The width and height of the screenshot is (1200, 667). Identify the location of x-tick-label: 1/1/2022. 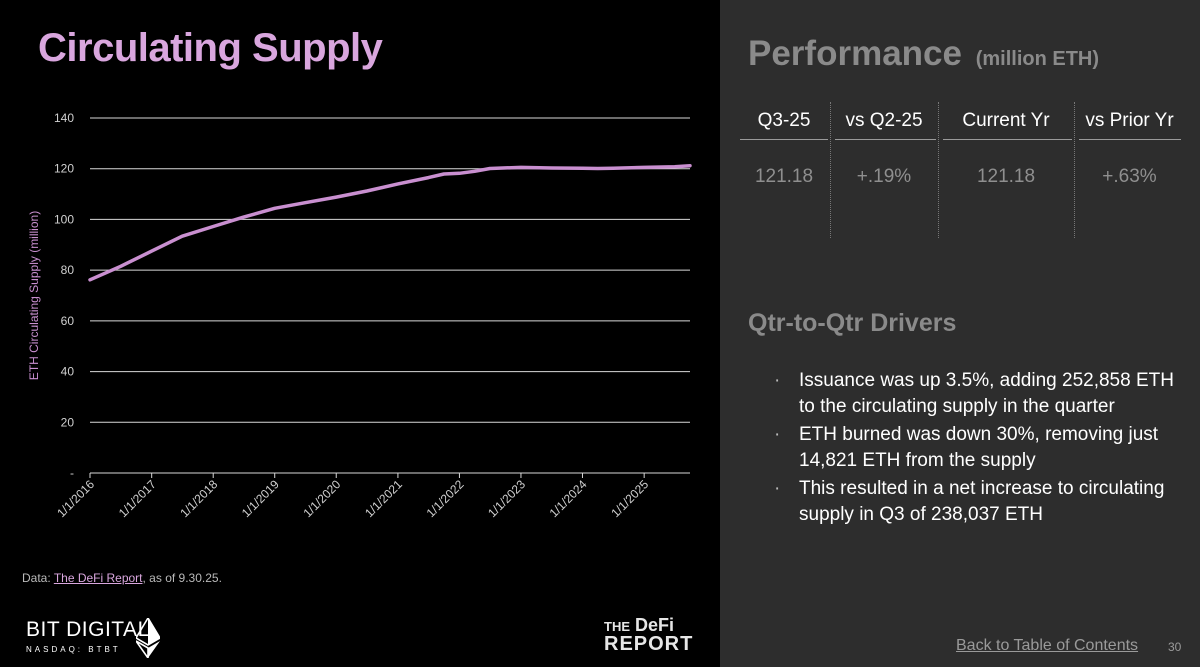
(445, 498).